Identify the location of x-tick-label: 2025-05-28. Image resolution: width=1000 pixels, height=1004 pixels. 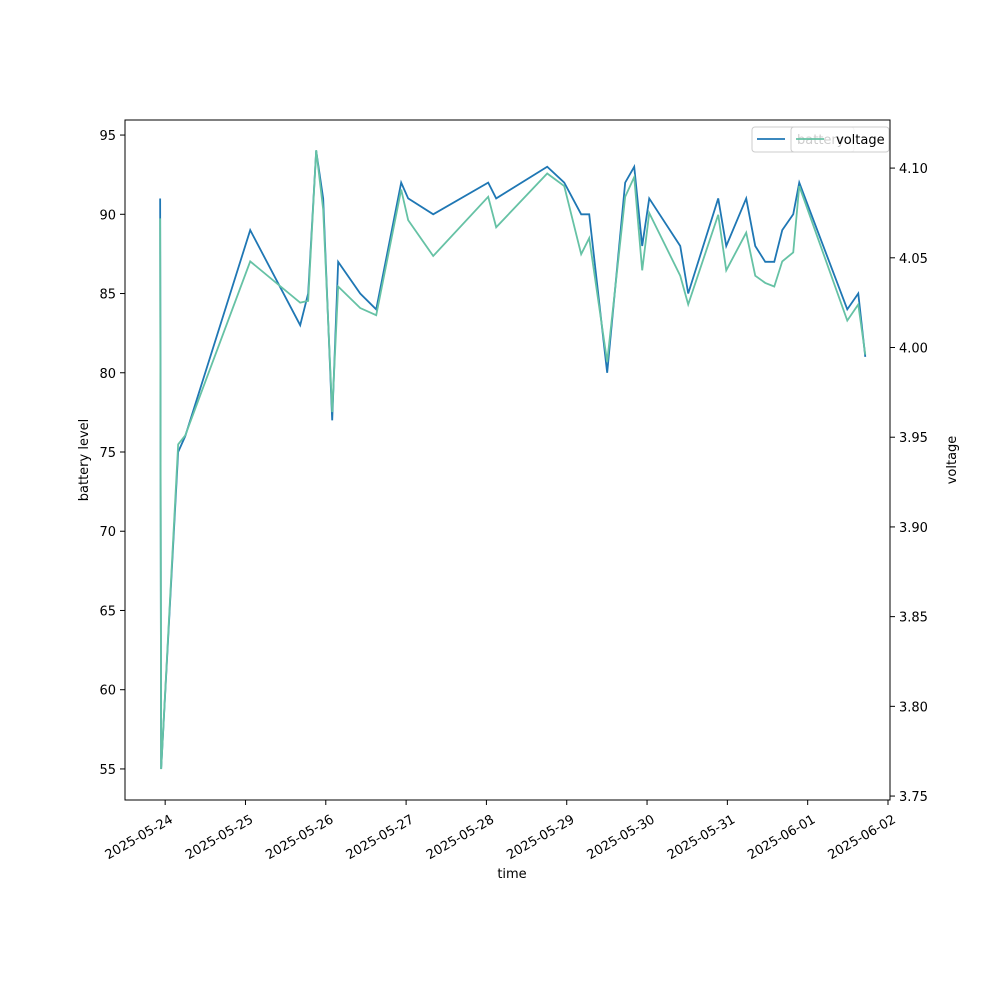
(460, 837).